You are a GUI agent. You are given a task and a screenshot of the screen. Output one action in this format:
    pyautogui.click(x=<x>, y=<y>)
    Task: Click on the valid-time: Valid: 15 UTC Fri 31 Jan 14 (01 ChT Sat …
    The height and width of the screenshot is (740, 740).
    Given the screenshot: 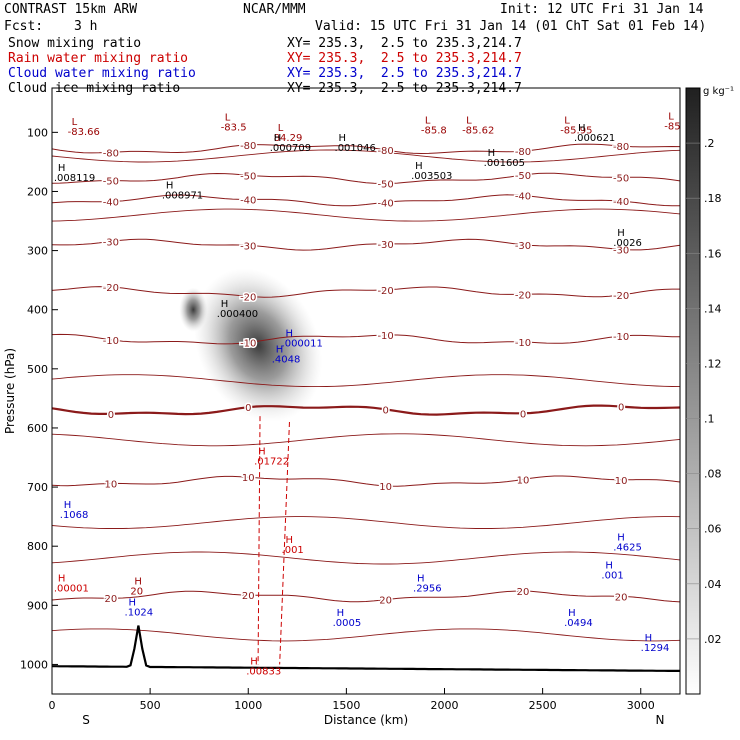 What is the action you would take?
    pyautogui.click(x=511, y=26)
    